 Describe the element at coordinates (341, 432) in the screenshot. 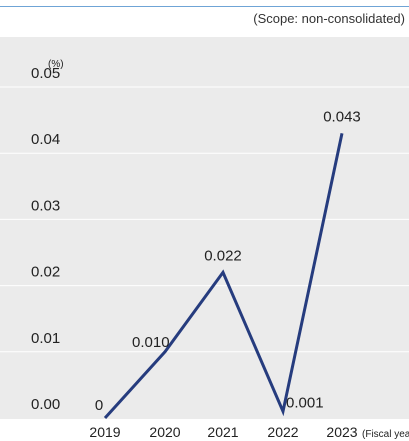

I see `x-tick-label: 2023` at that location.